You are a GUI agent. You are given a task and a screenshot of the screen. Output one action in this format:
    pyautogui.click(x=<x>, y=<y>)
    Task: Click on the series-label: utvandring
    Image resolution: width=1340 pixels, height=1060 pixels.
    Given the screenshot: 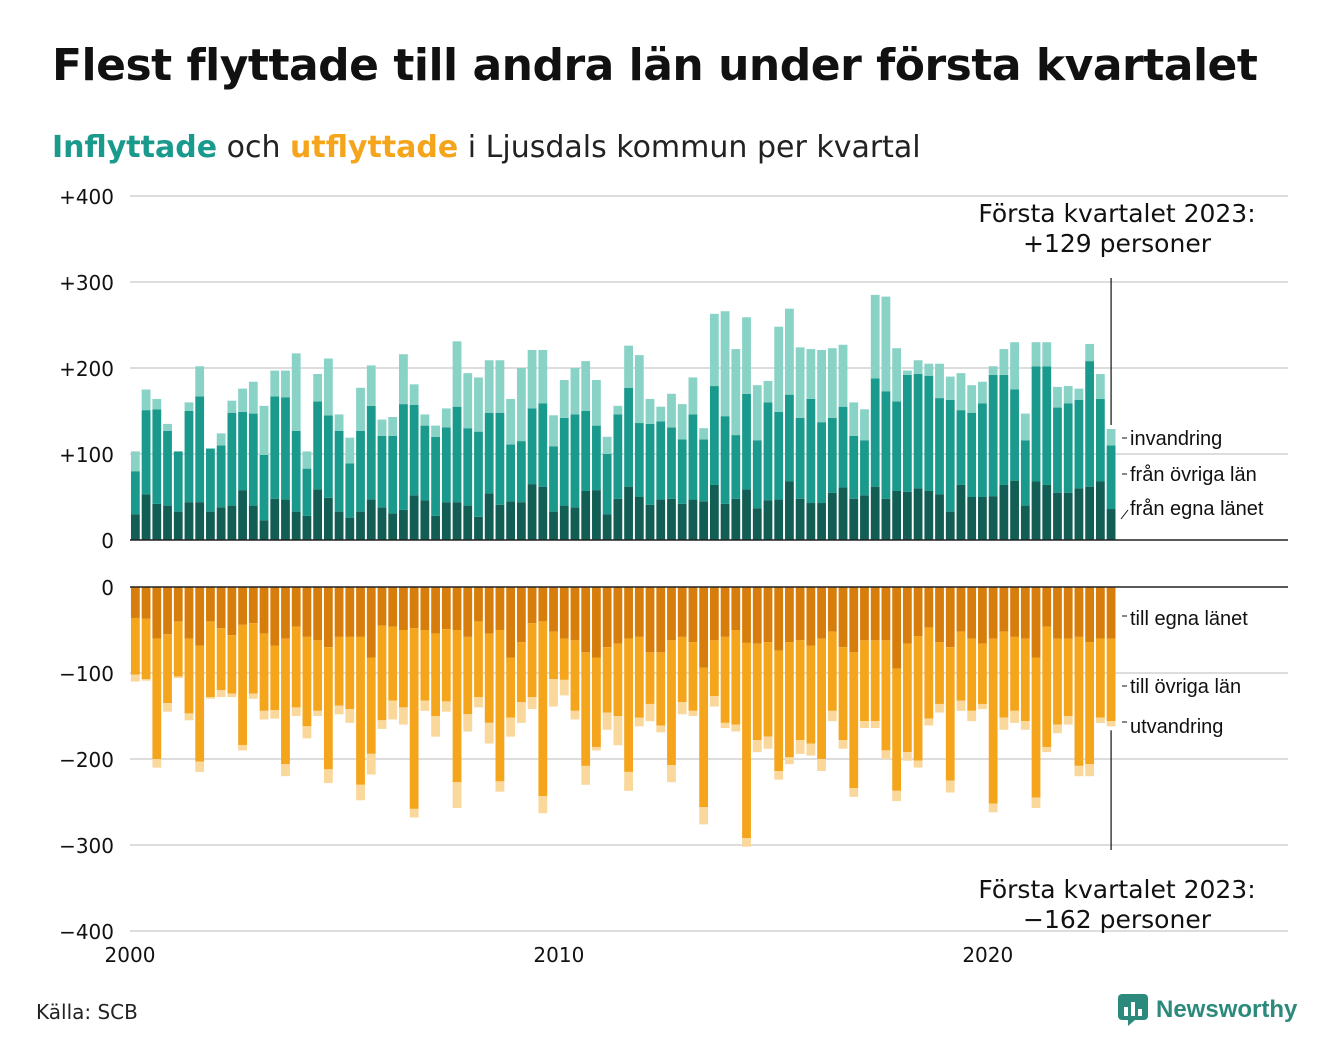 What is the action you would take?
    pyautogui.click(x=1176, y=727)
    